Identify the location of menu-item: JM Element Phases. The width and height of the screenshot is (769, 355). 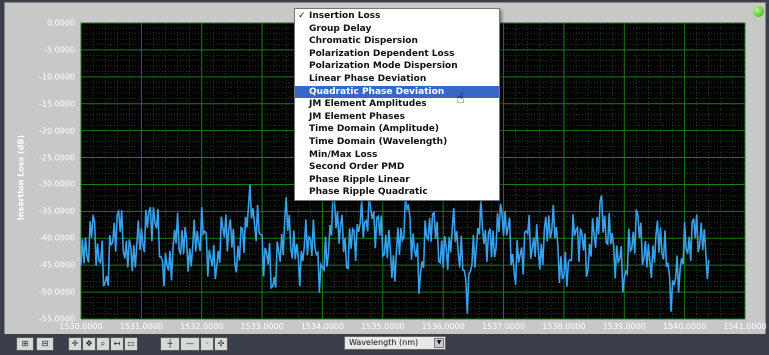
(397, 117).